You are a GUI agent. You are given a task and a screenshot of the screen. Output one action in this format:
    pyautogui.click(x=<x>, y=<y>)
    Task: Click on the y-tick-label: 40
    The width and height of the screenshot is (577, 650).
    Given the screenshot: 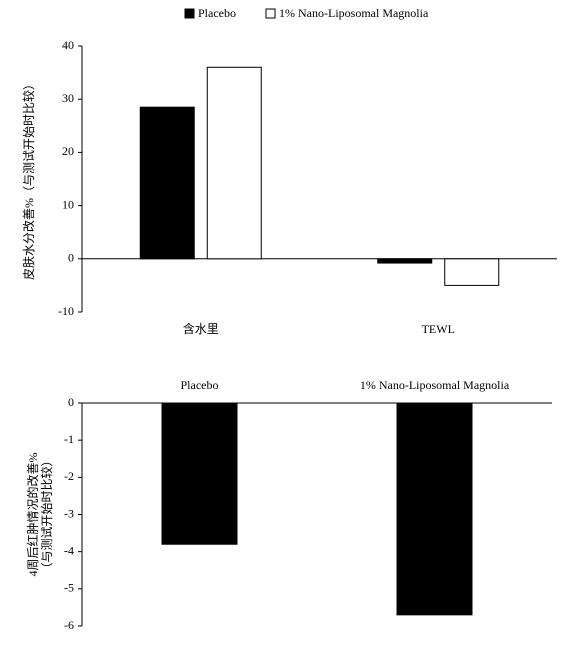 What is the action you would take?
    pyautogui.click(x=68, y=45)
    